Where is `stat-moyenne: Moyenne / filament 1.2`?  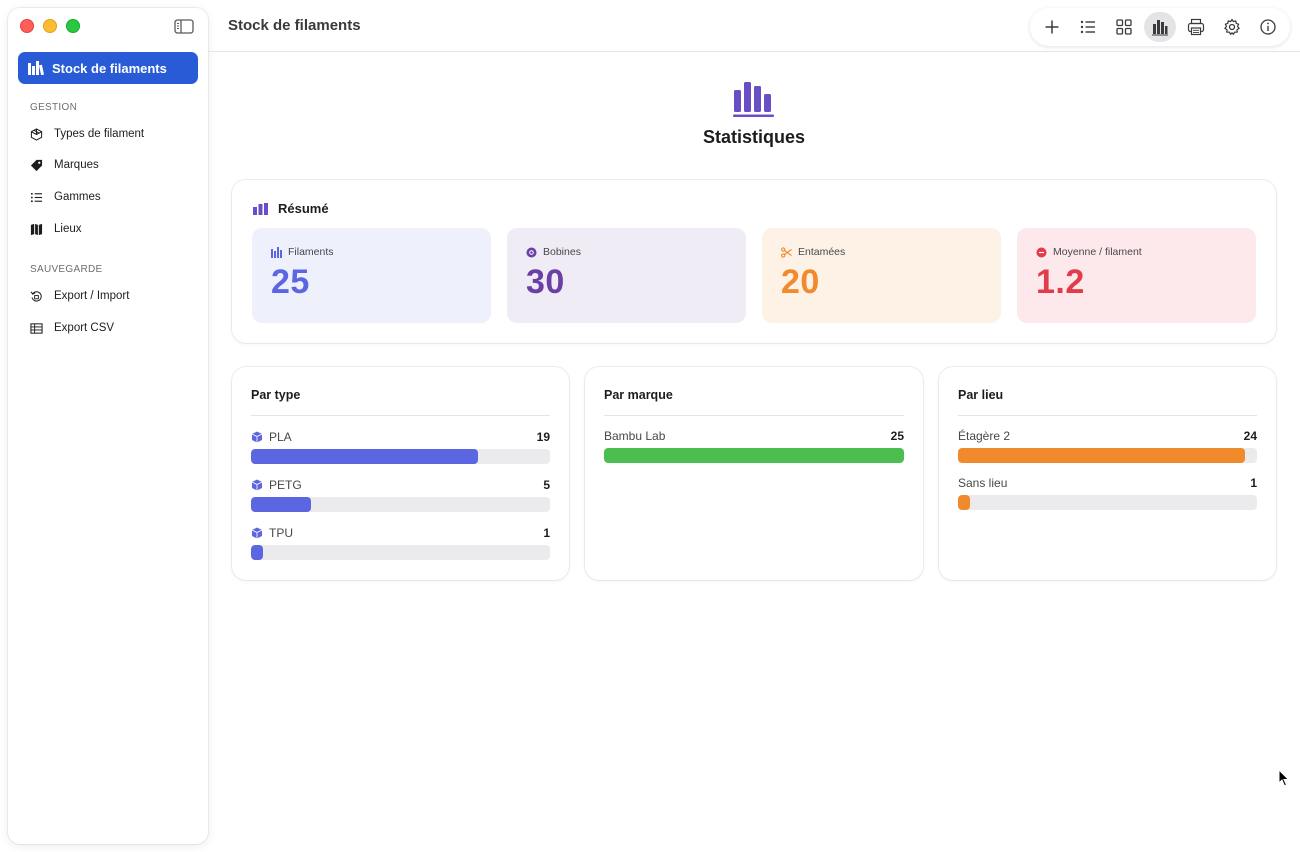
stat-moyenne: Moyenne / filament 1.2 is located at coordinates (1136, 275).